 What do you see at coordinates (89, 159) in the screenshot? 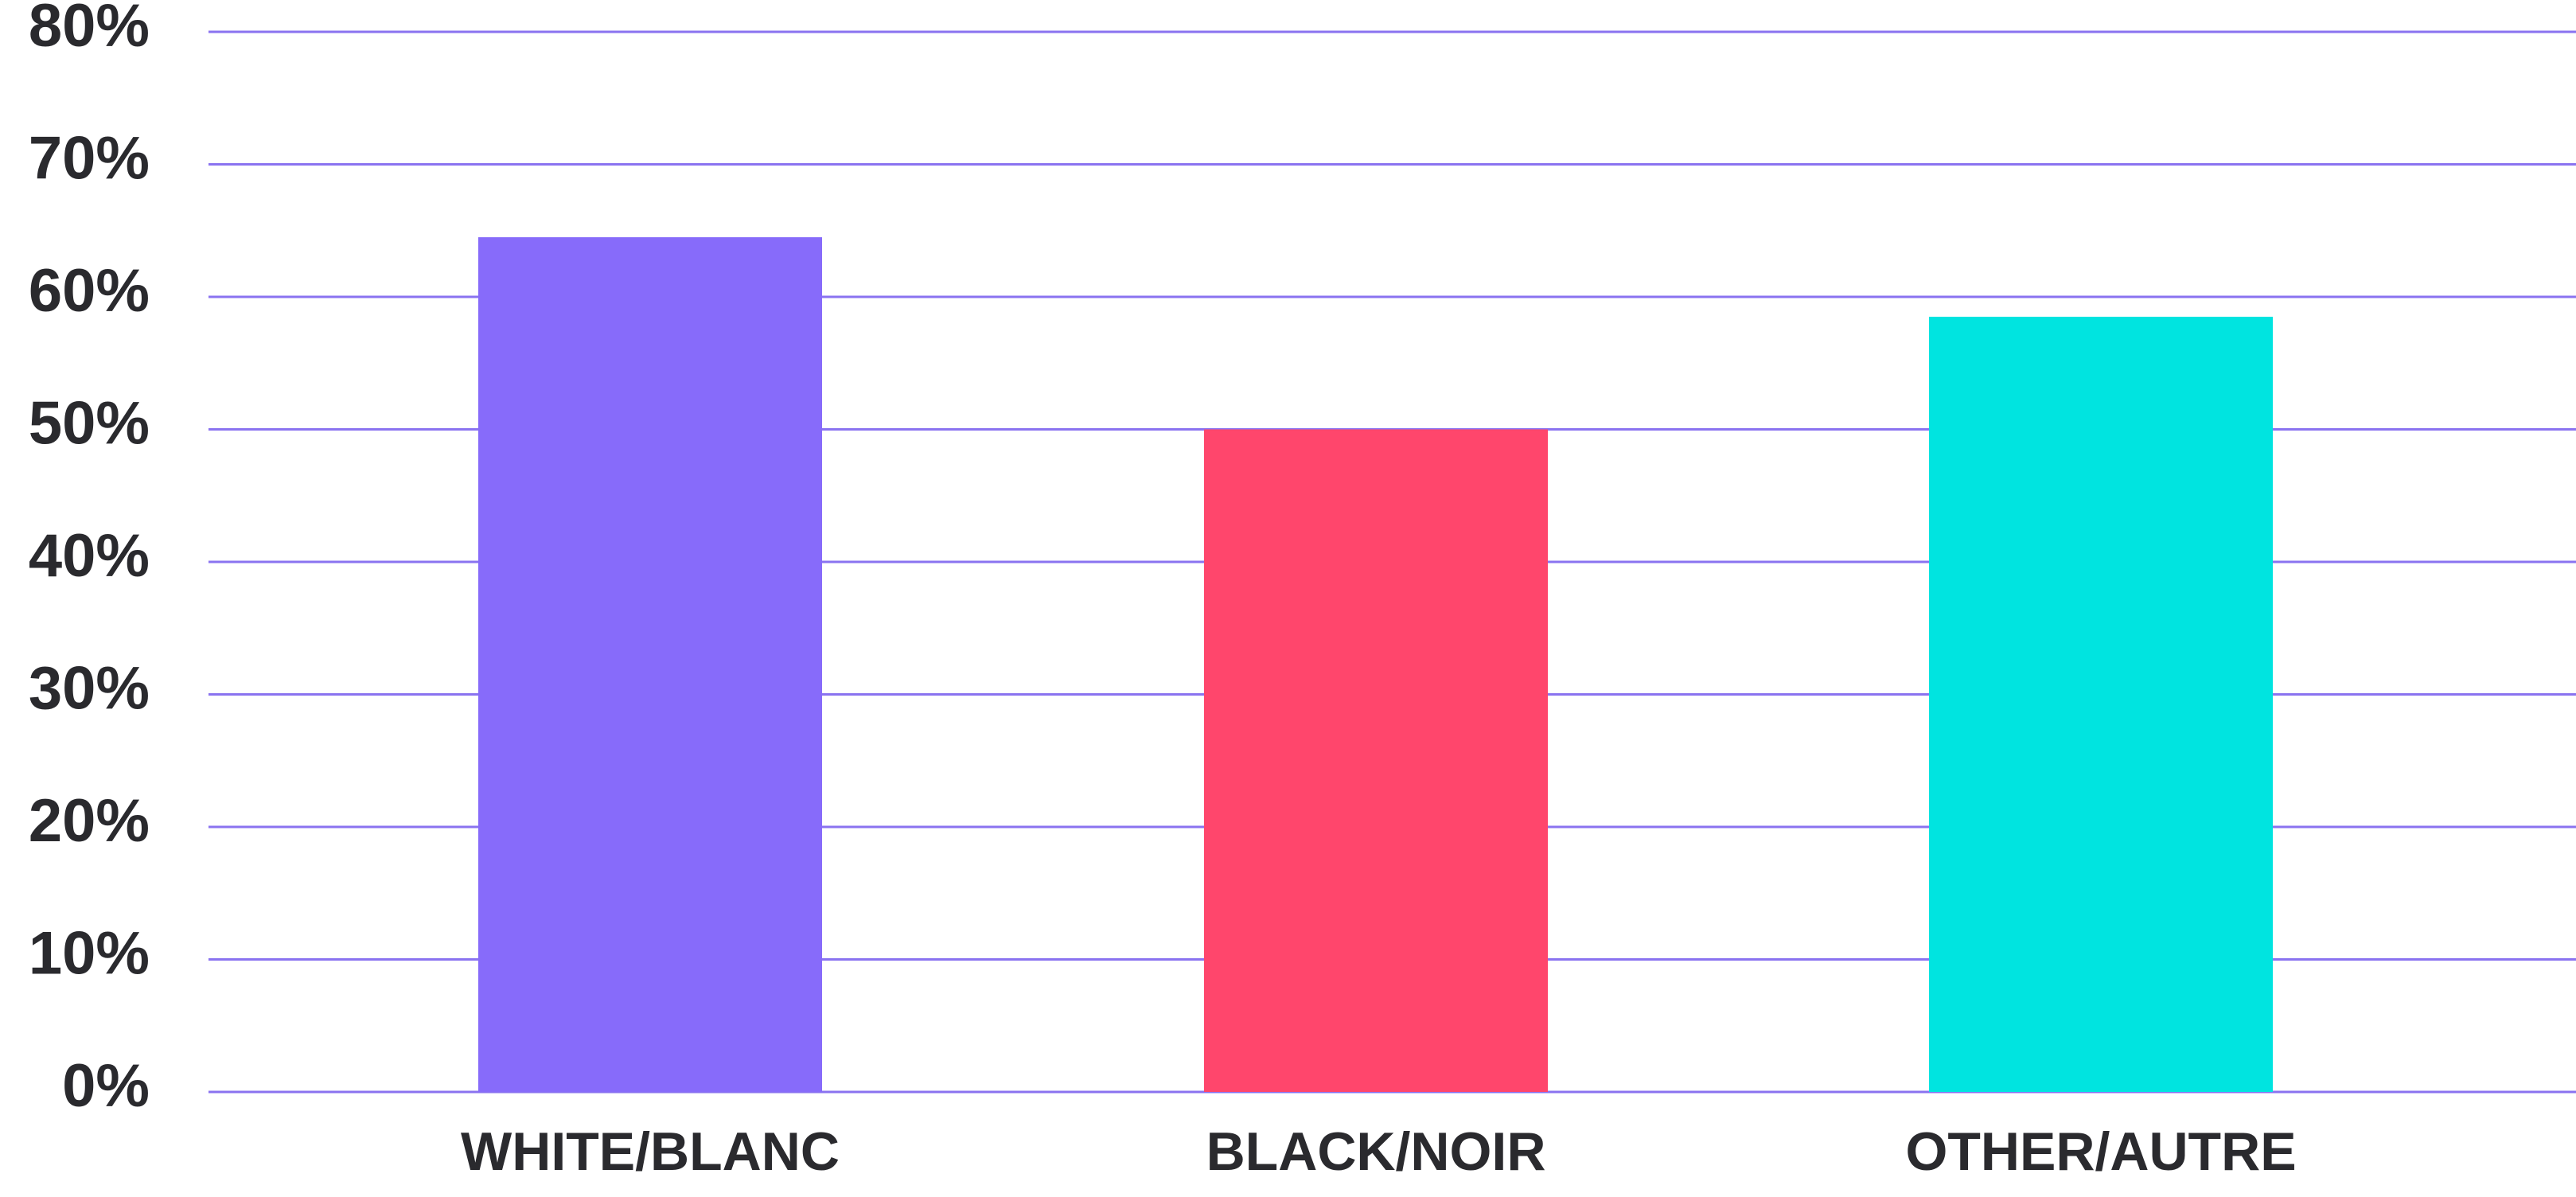
I see `y-tick-label: 70%` at bounding box center [89, 159].